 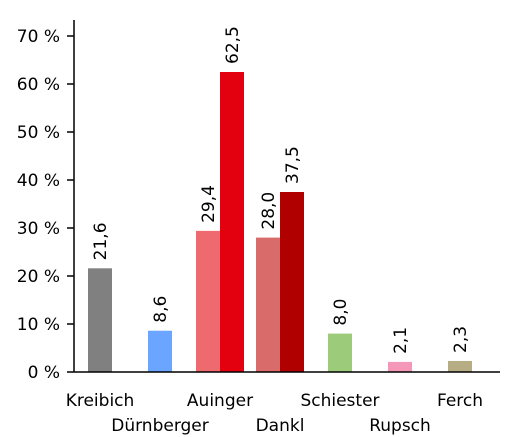 I want to click on x-category-label: Dankl, so click(x=280, y=426).